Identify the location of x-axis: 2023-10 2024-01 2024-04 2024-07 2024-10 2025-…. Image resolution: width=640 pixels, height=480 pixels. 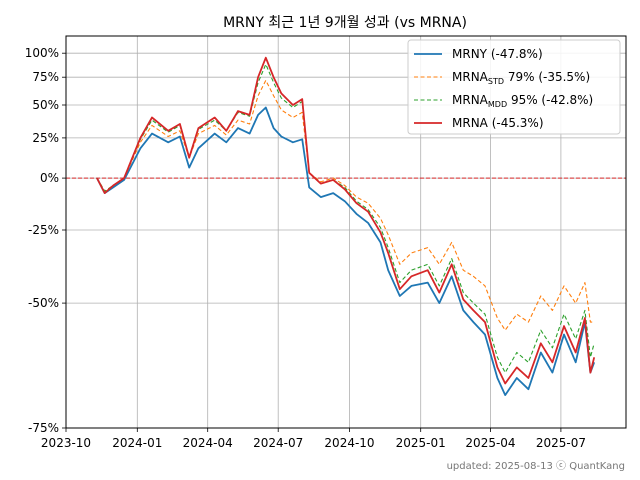
(313, 439).